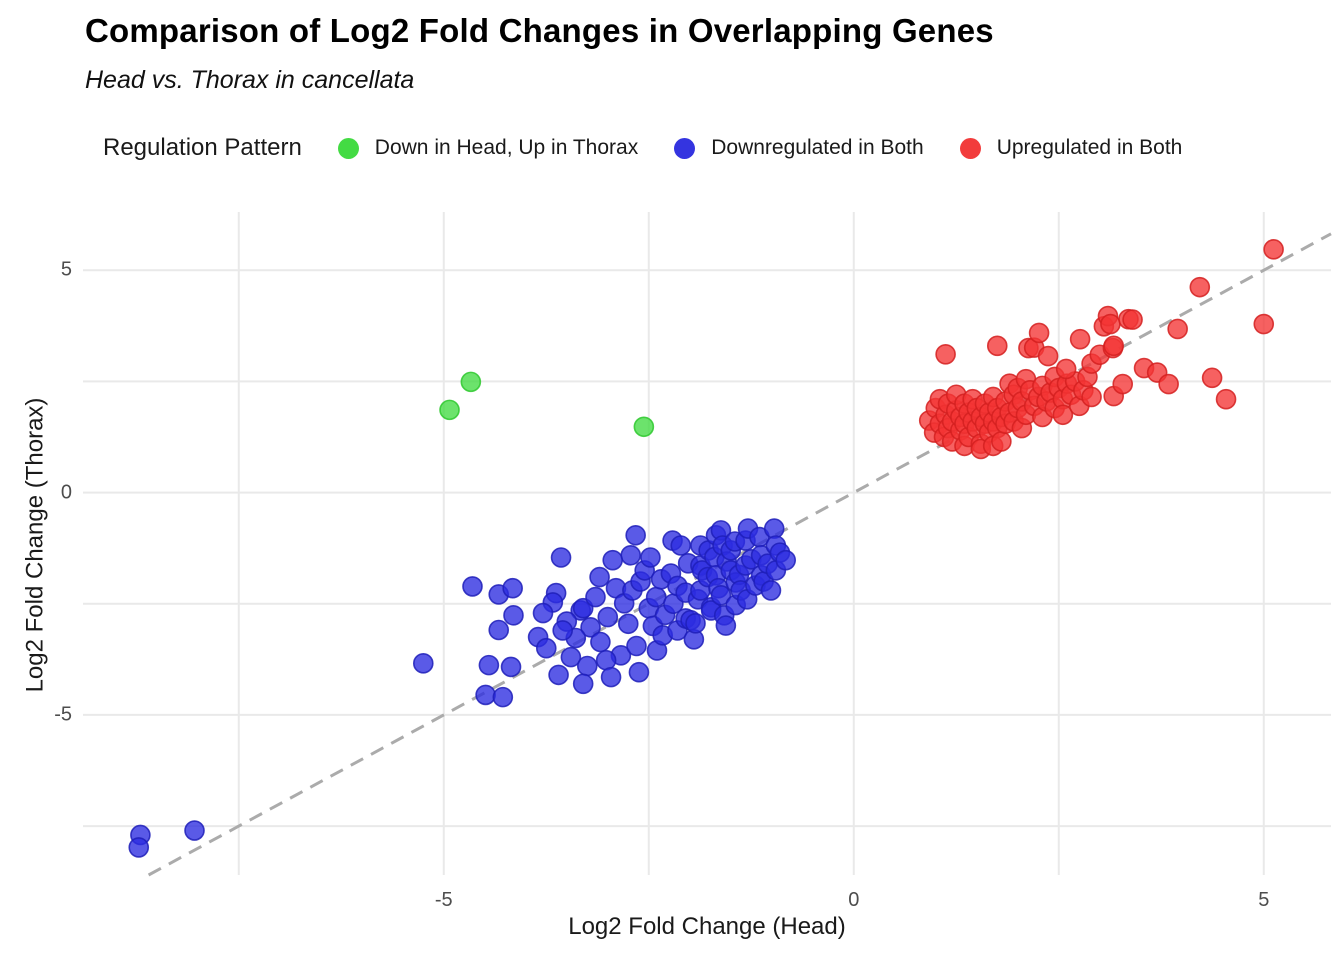 The height and width of the screenshot is (960, 1344). What do you see at coordinates (202, 147) in the screenshot?
I see `legend-title: Regulation Pattern` at bounding box center [202, 147].